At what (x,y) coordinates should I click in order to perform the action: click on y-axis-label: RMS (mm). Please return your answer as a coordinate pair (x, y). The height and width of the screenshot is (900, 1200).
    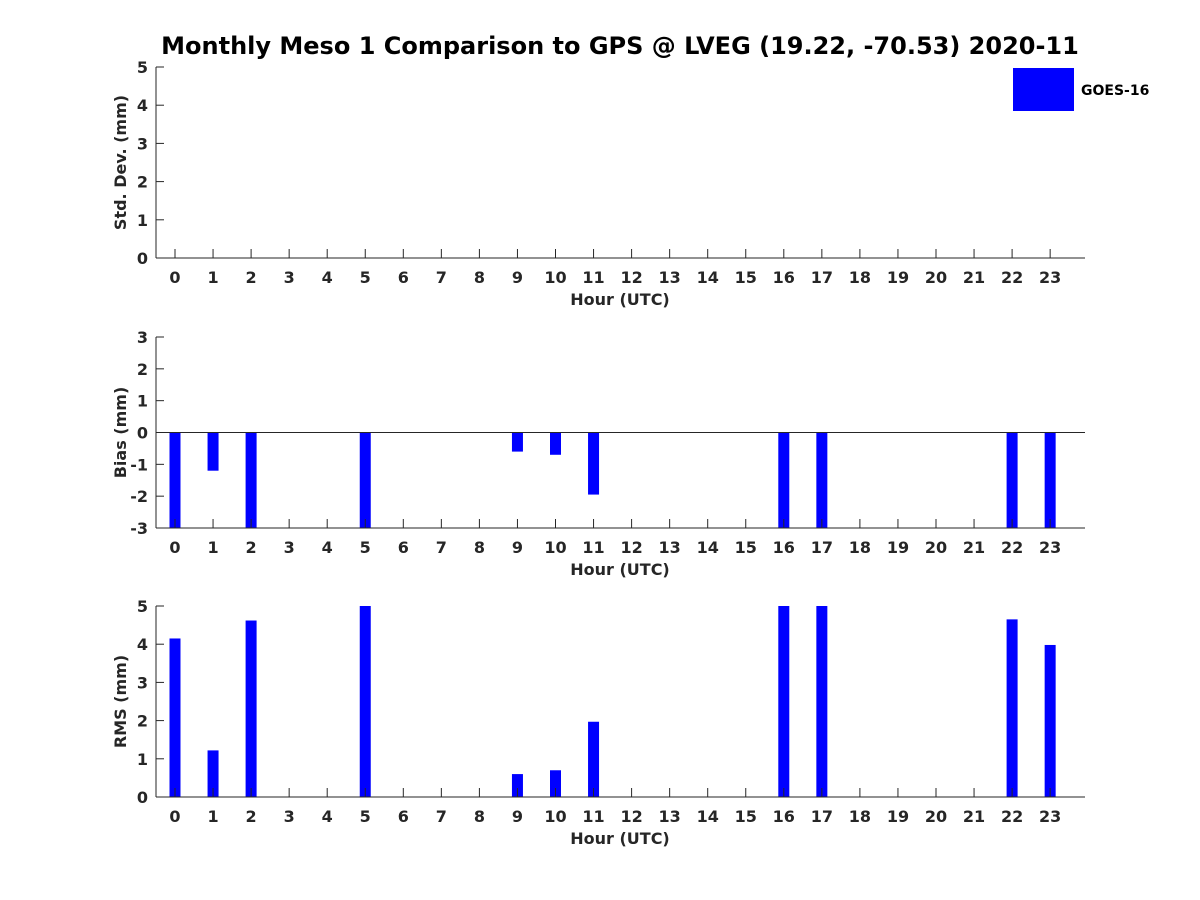
    Looking at the image, I should click on (120, 701).